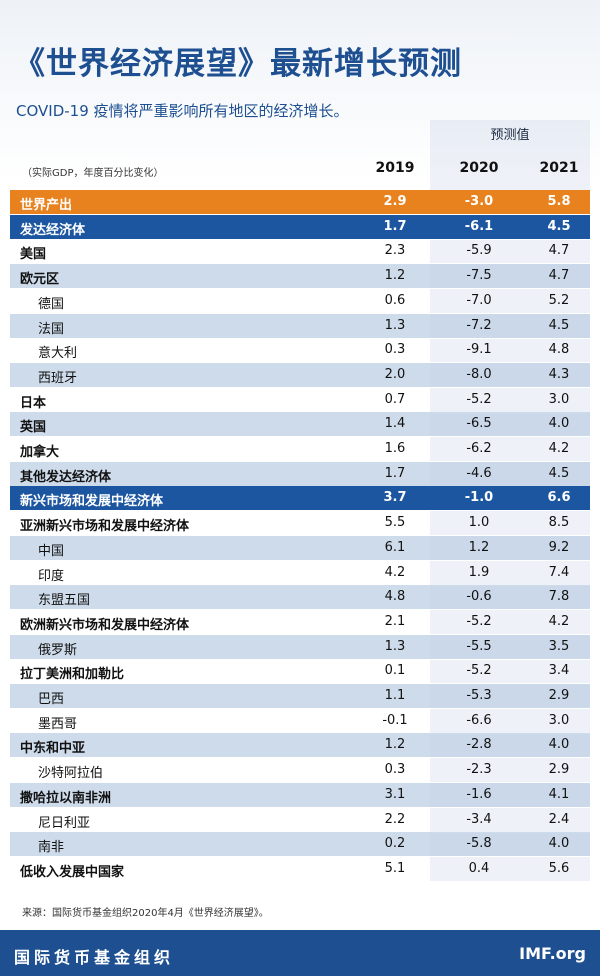 This screenshot has width=600, height=976. What do you see at coordinates (395, 168) in the screenshot?
I see `column-header: 2019` at bounding box center [395, 168].